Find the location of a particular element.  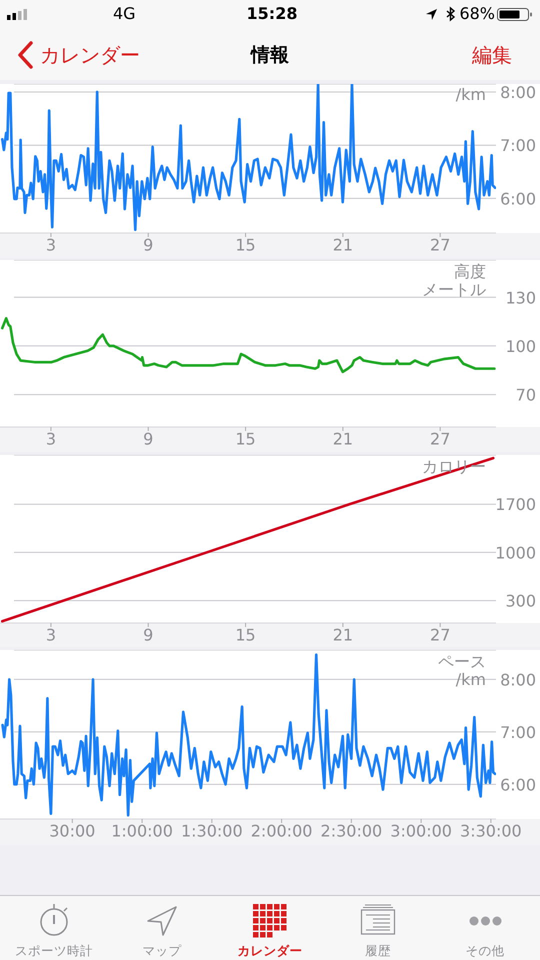

y-tick-label: 1700 is located at coordinates (515, 504).